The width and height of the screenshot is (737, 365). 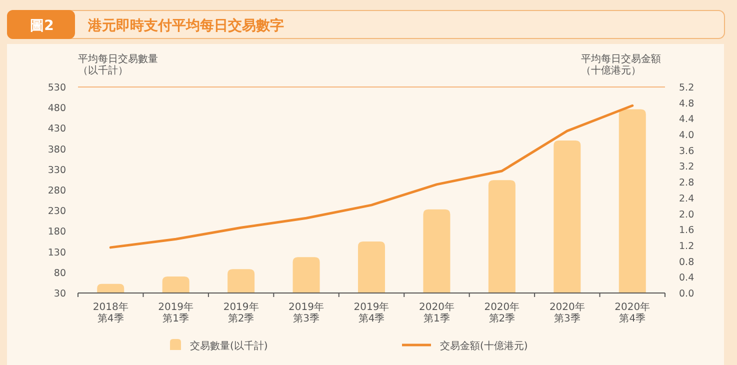 What do you see at coordinates (686, 120) in the screenshot?
I see `y2-tick-label: 4.4` at bounding box center [686, 120].